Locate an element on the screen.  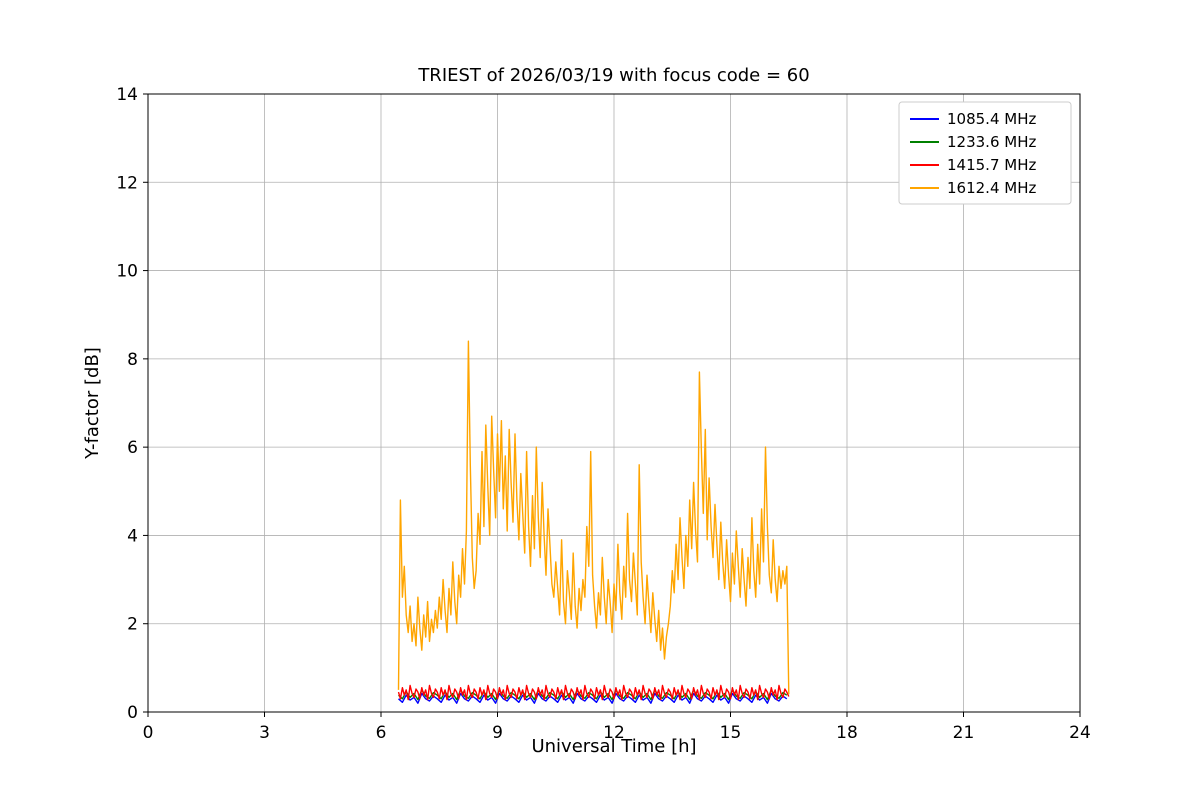
x-tick-label: 21 is located at coordinates (964, 733).